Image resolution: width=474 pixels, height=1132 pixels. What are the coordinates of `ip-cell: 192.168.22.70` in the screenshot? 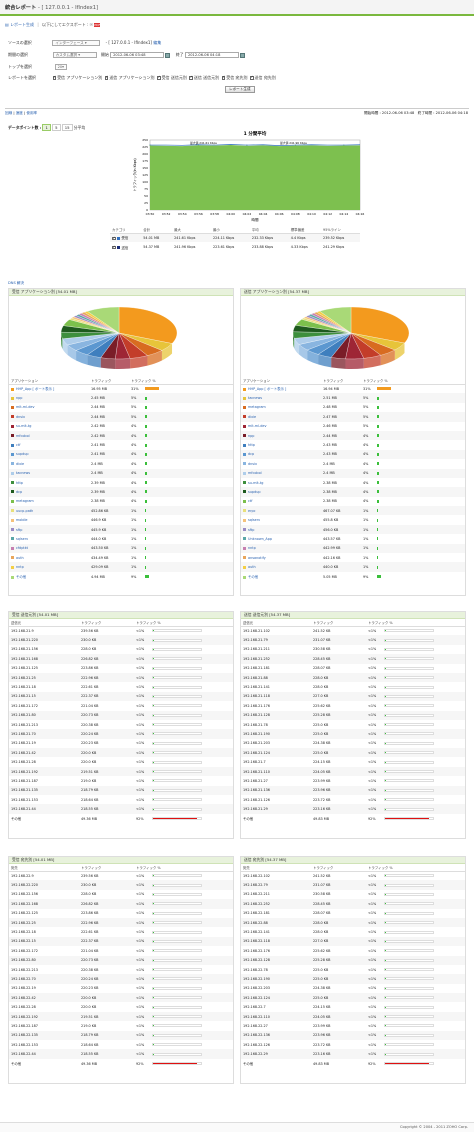 It's located at (44, 979).